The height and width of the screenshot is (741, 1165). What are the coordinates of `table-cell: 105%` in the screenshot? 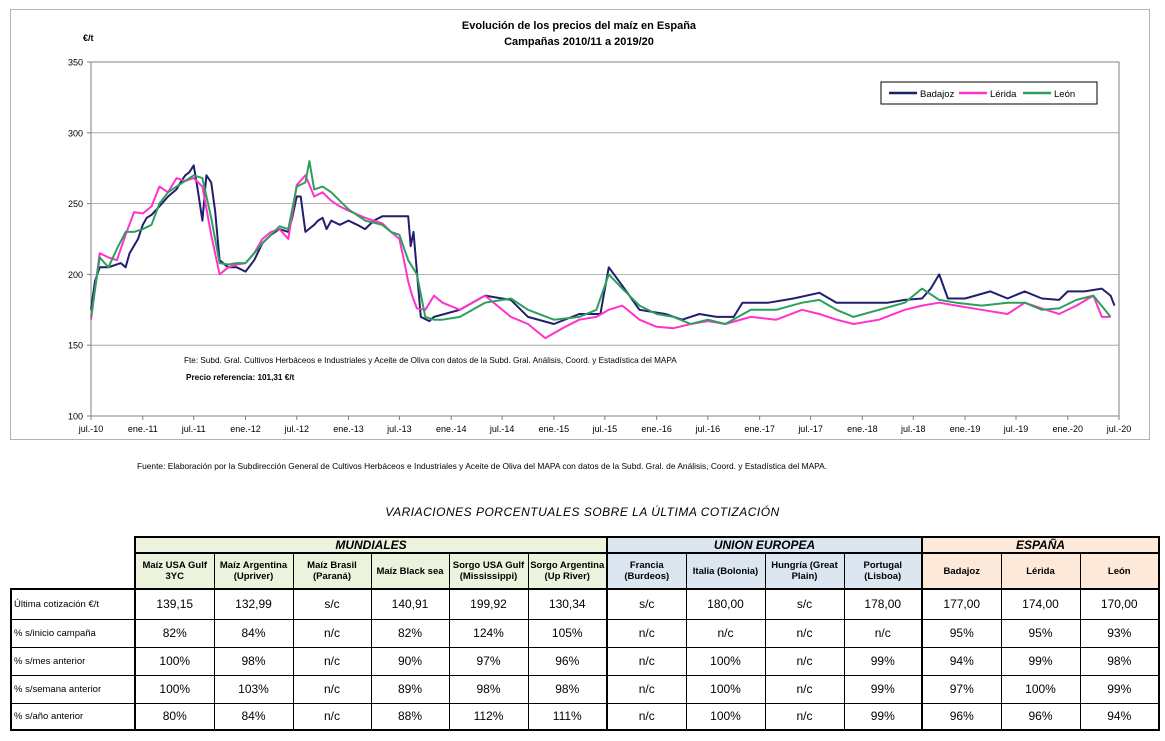 It's located at (567, 633).